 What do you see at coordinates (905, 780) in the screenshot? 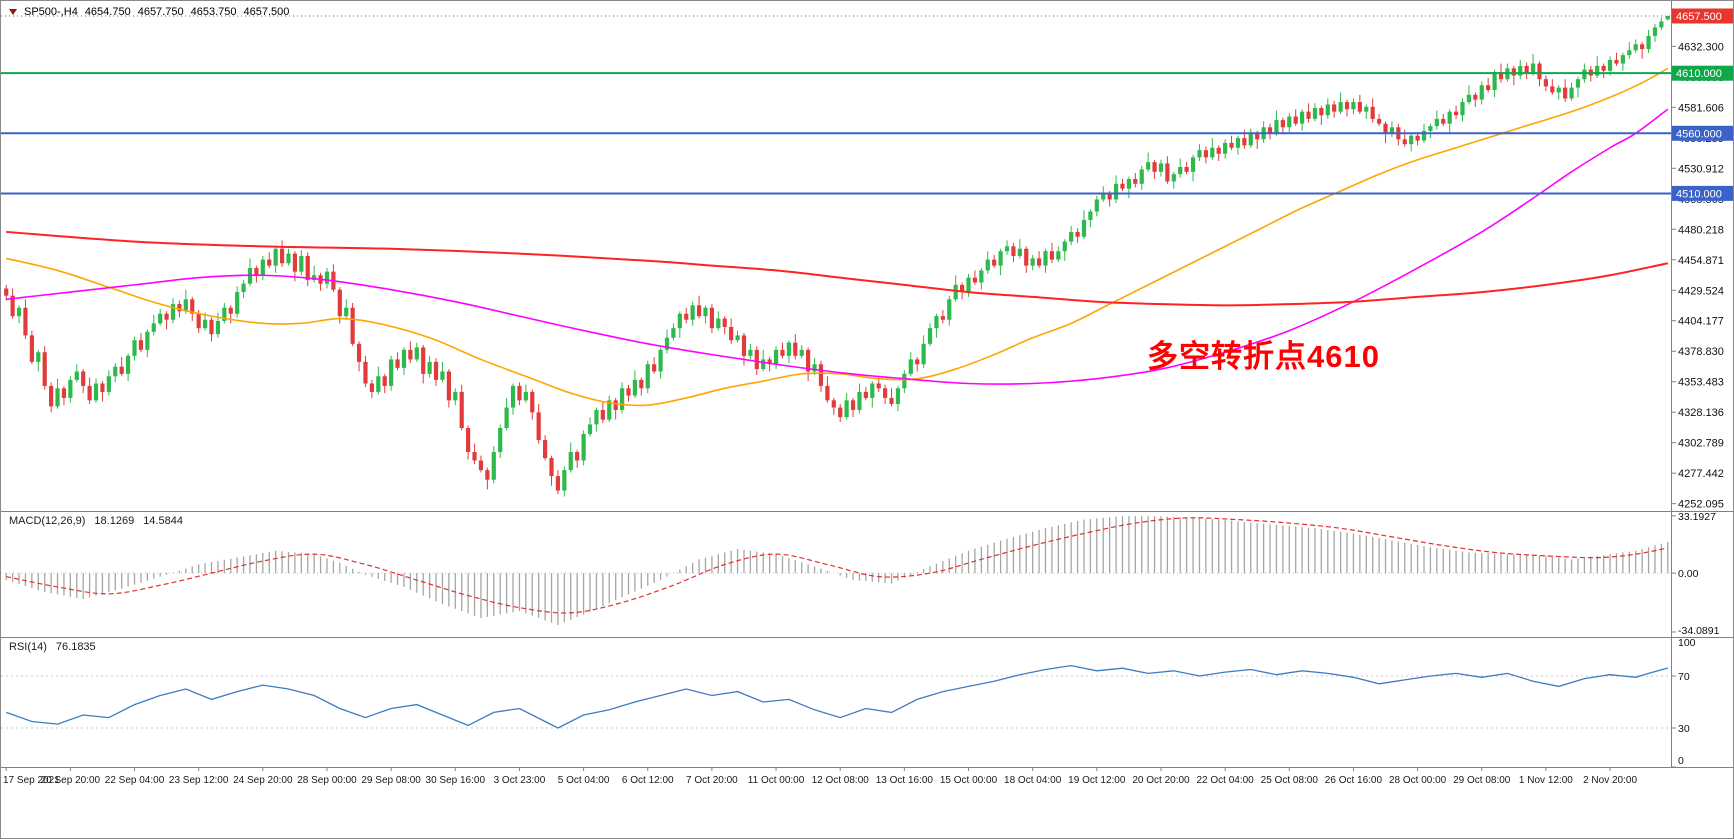
I see `time-label: 13 Oct 16:00` at bounding box center [905, 780].